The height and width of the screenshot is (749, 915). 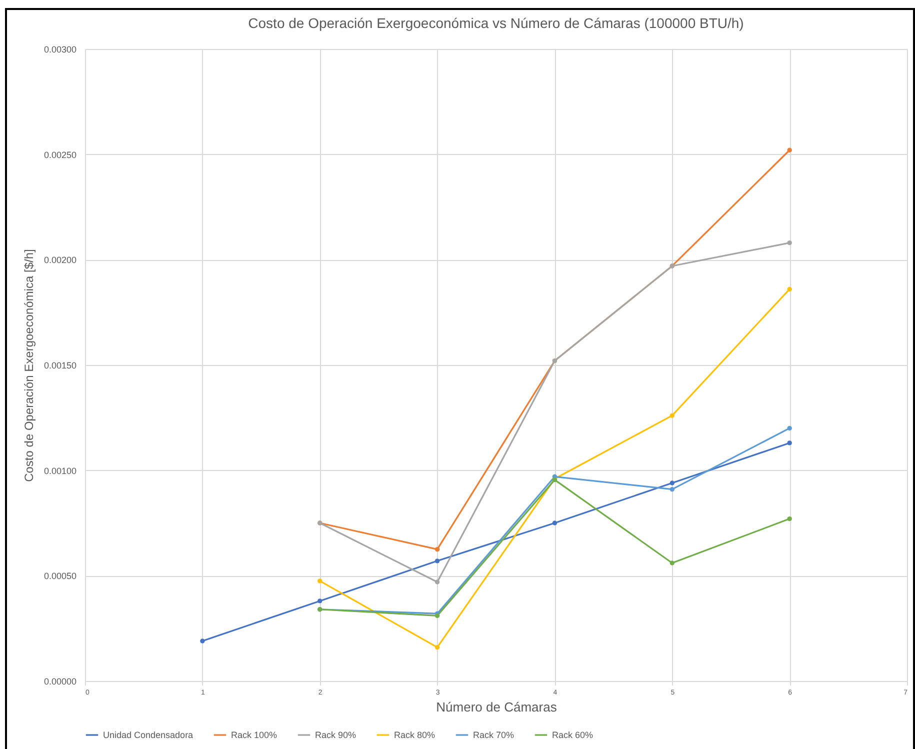 I want to click on legend-label: Rack 100%, so click(x=254, y=735).